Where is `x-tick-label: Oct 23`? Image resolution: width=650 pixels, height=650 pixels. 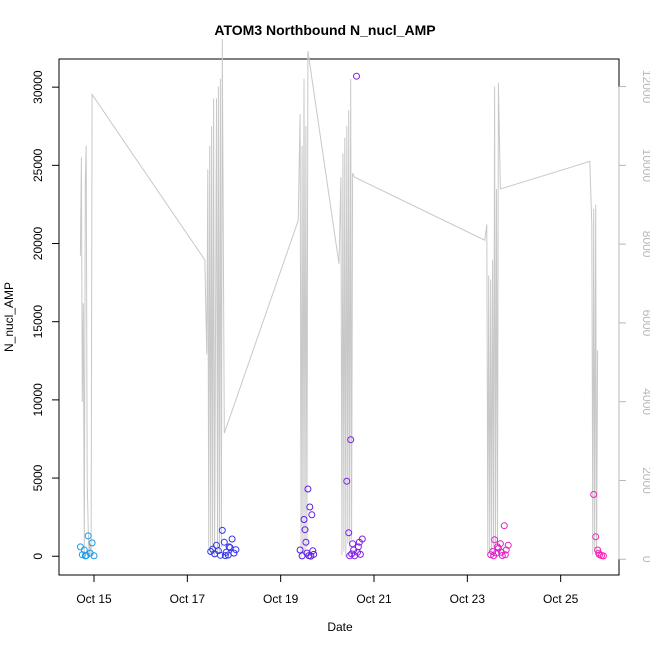
x-tick-label: Oct 23 is located at coordinates (468, 599).